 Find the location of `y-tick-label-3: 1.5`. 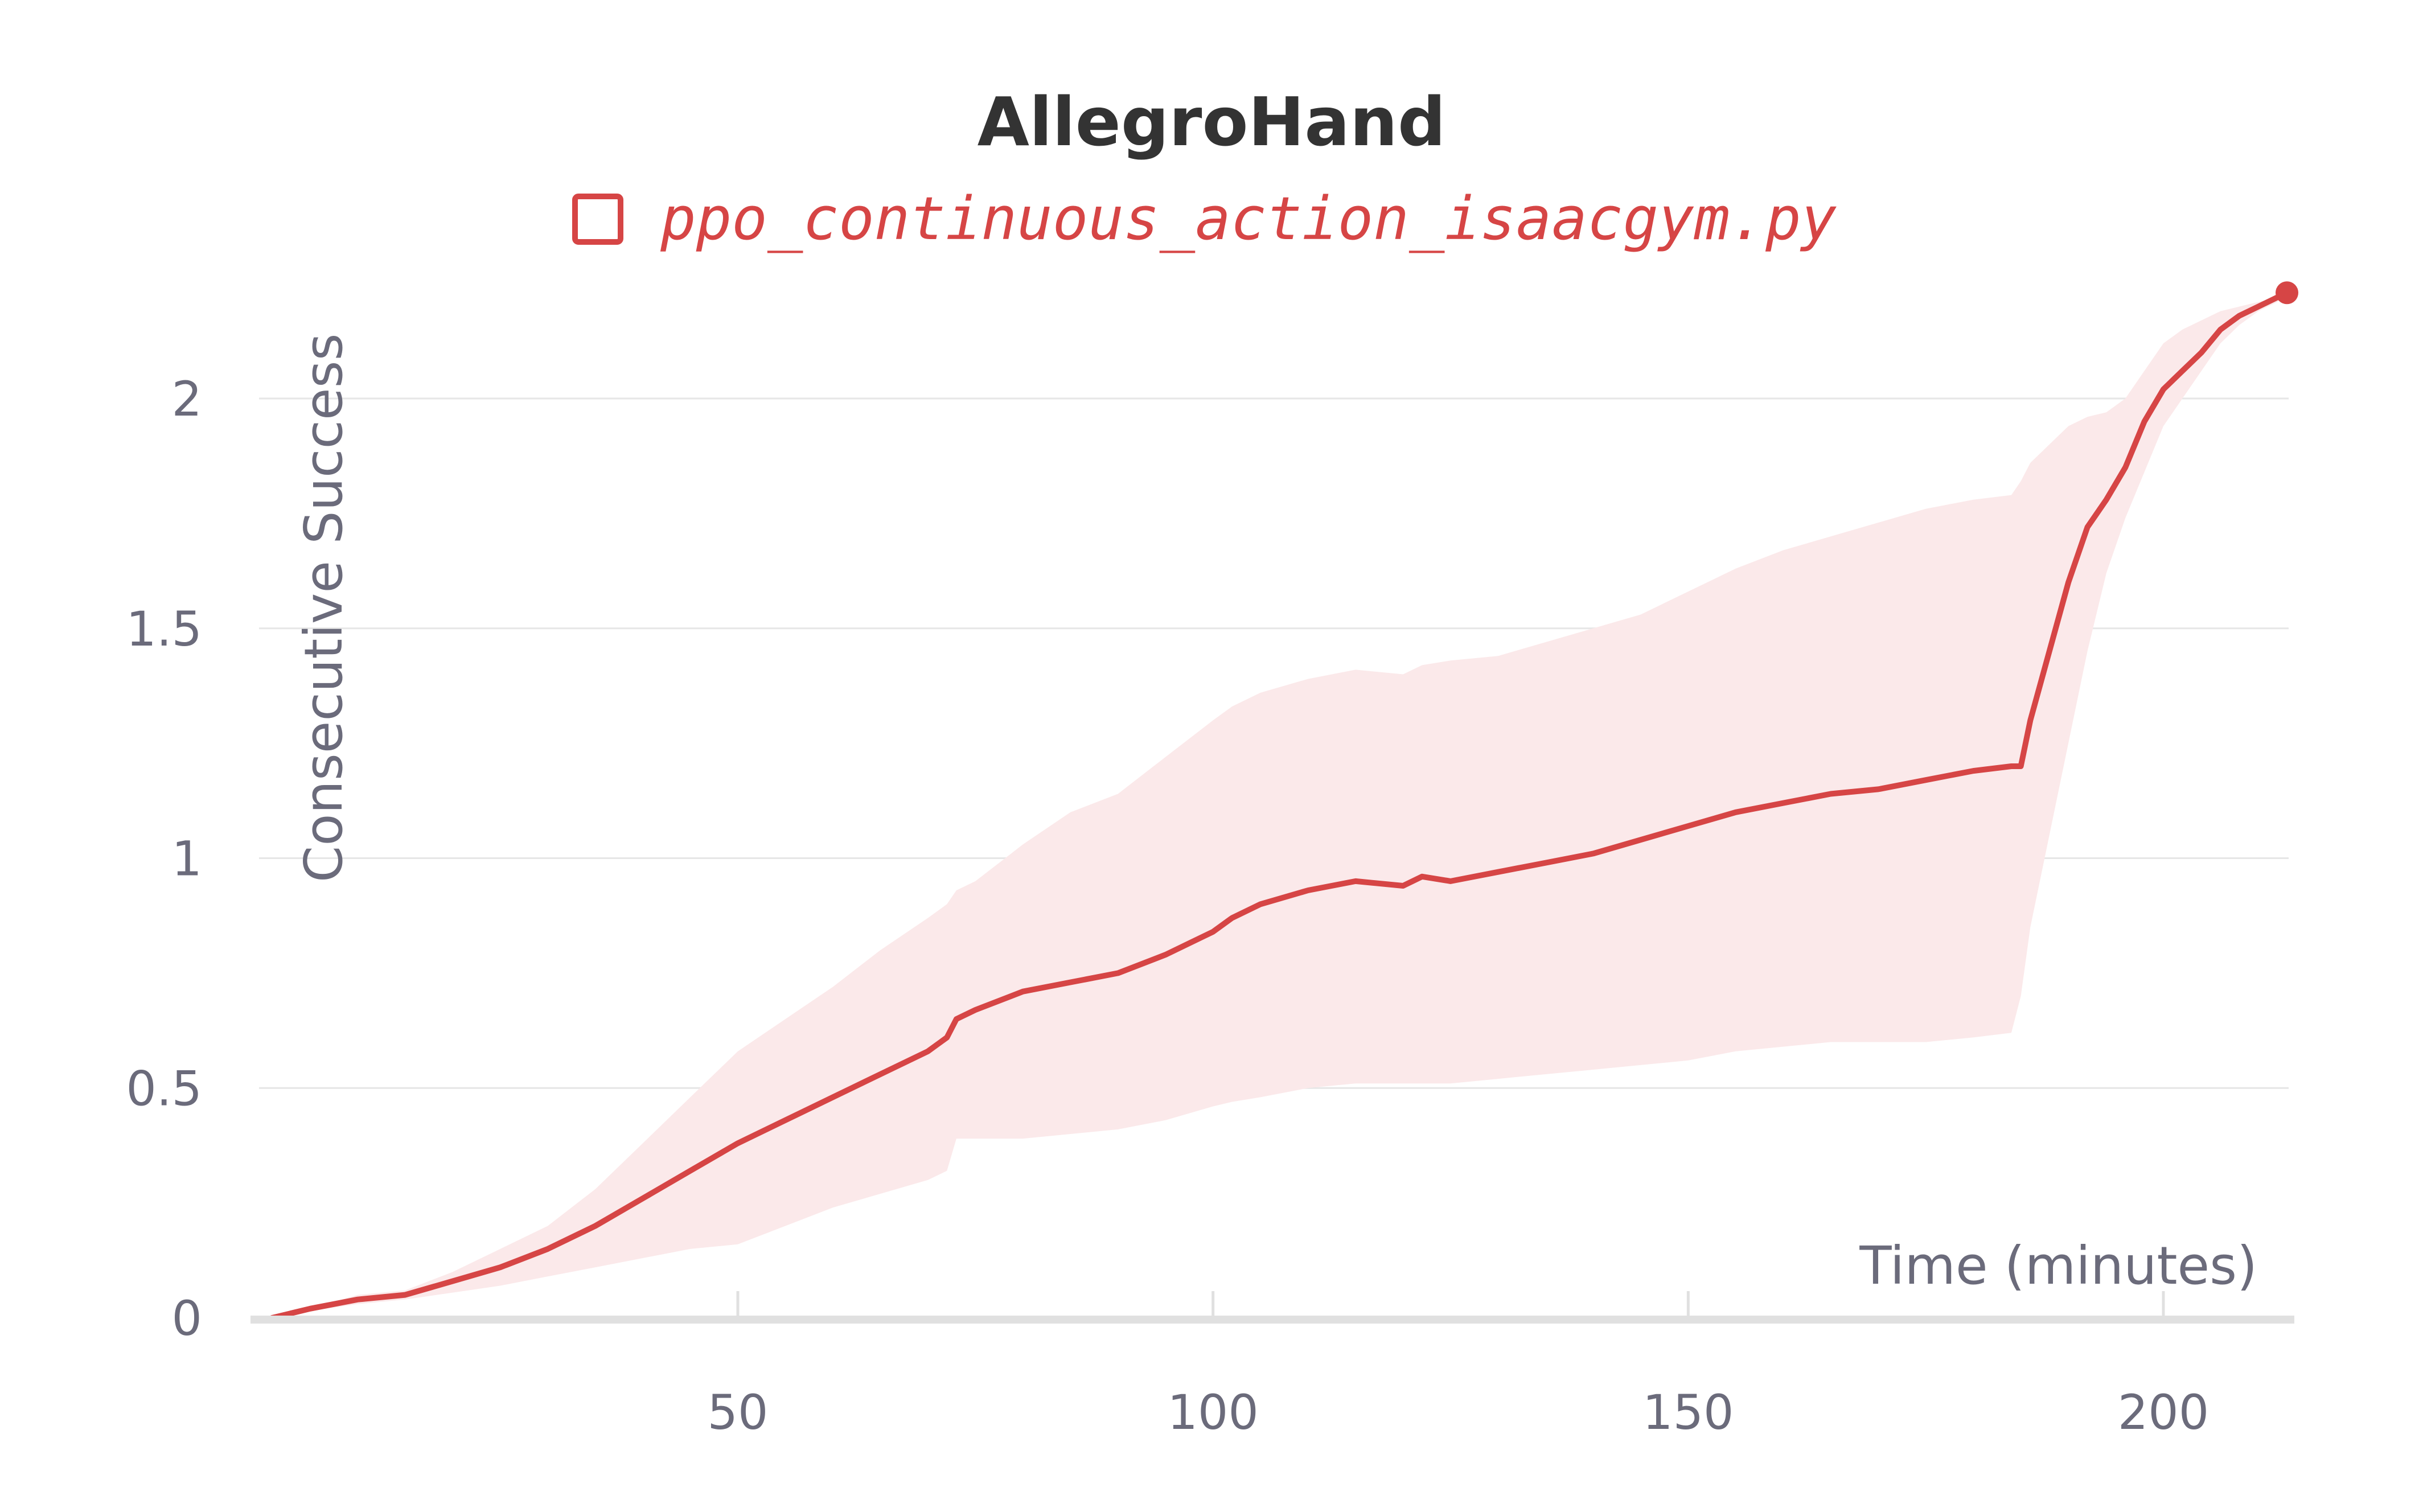

y-tick-label-3: 1.5 is located at coordinates (164, 629).